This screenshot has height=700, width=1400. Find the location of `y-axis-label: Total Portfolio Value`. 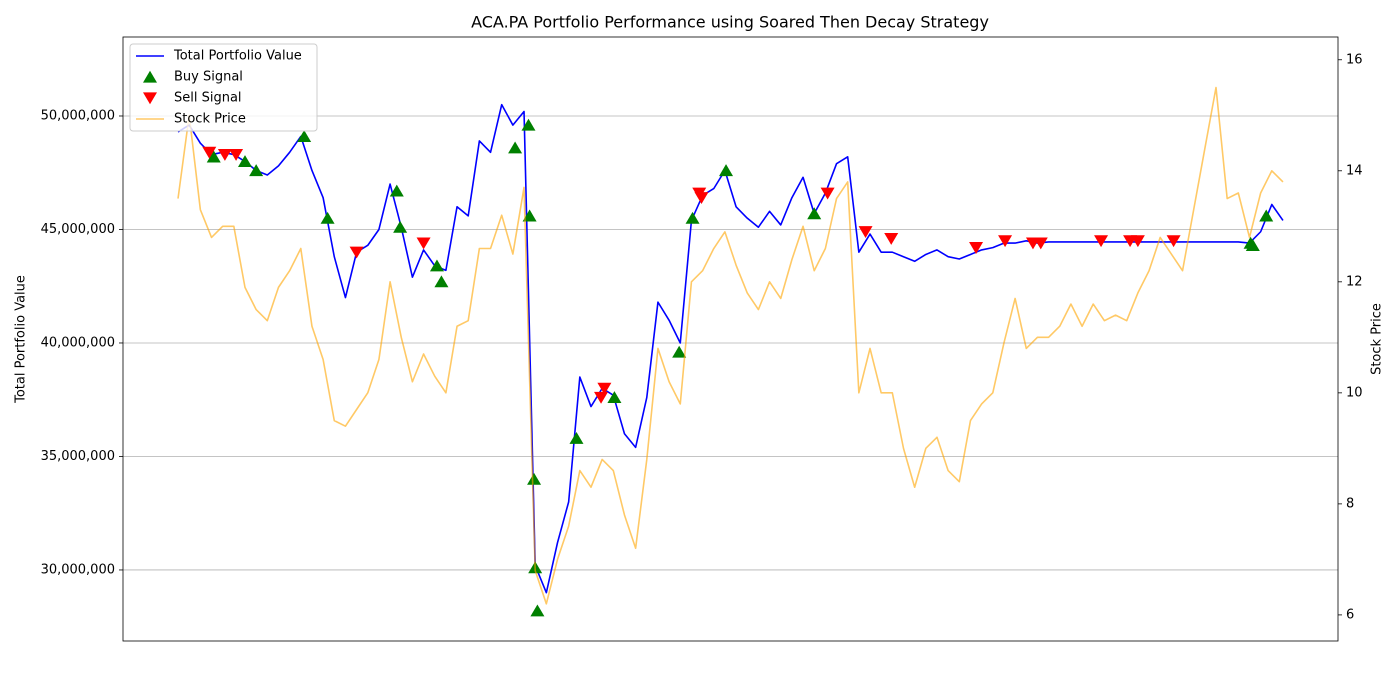

y-axis-label: Total Portfolio Value is located at coordinates (21, 339).